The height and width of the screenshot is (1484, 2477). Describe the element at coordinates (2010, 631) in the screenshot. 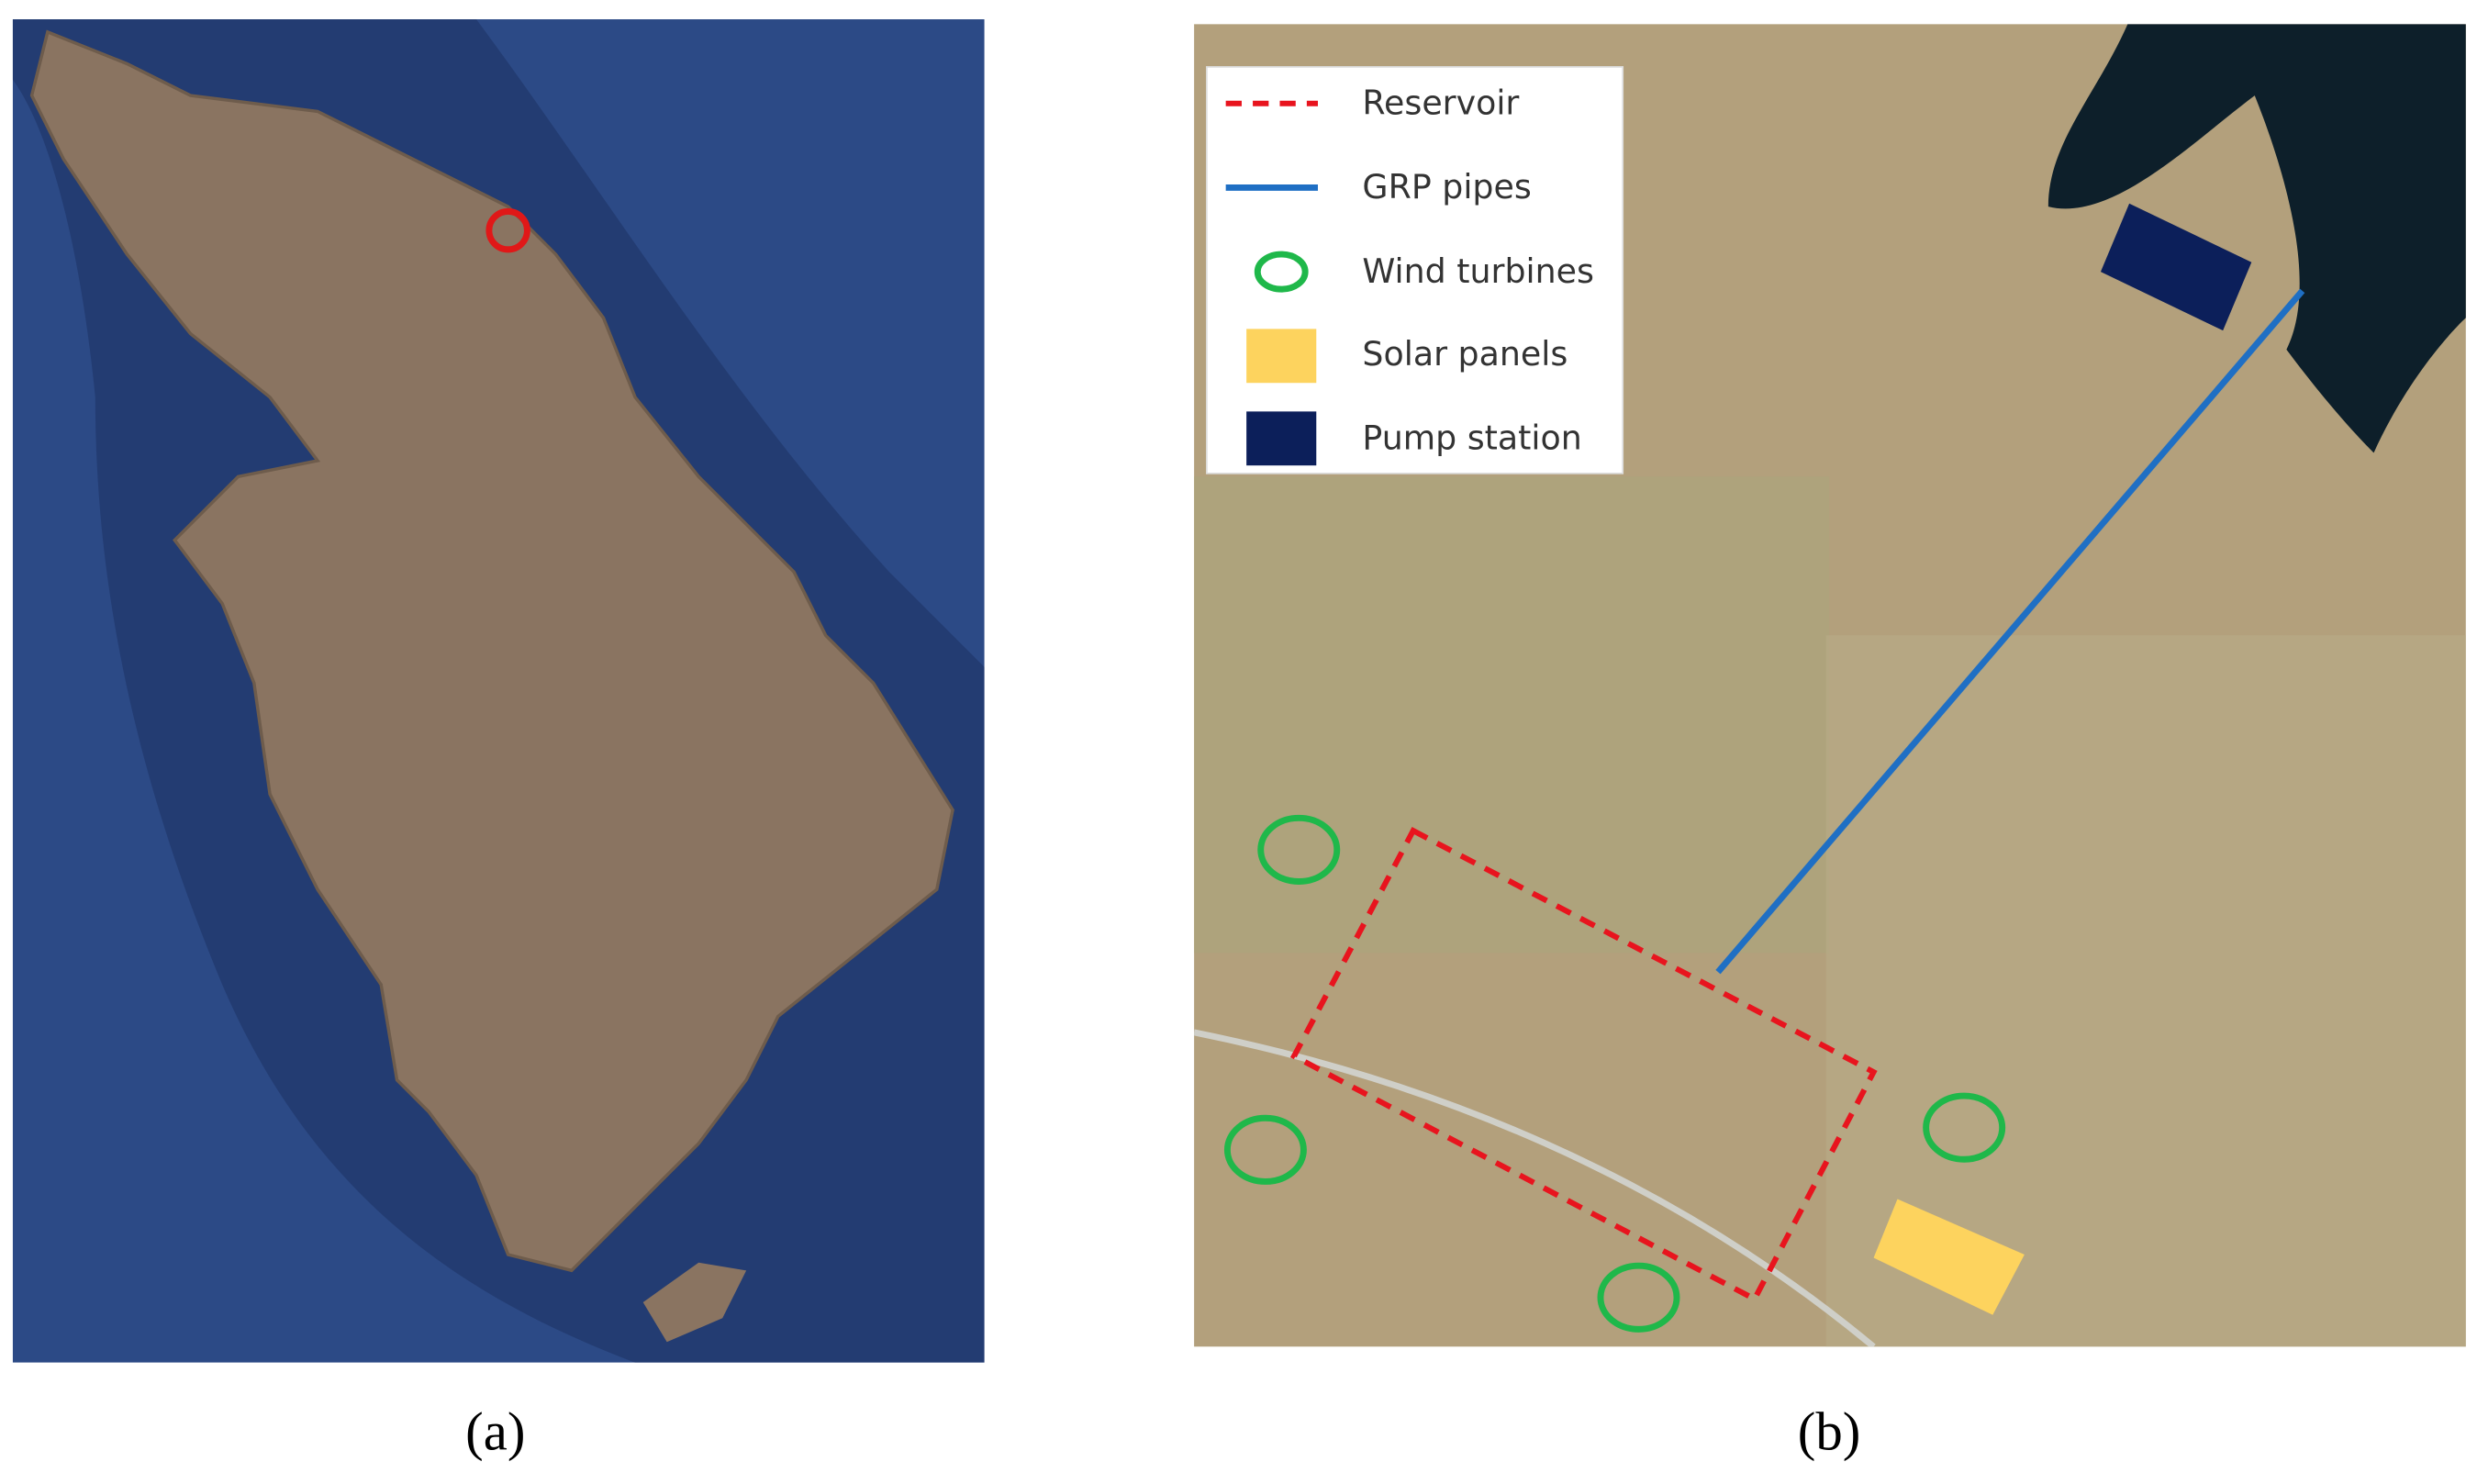

I see `grp-pipe` at that location.